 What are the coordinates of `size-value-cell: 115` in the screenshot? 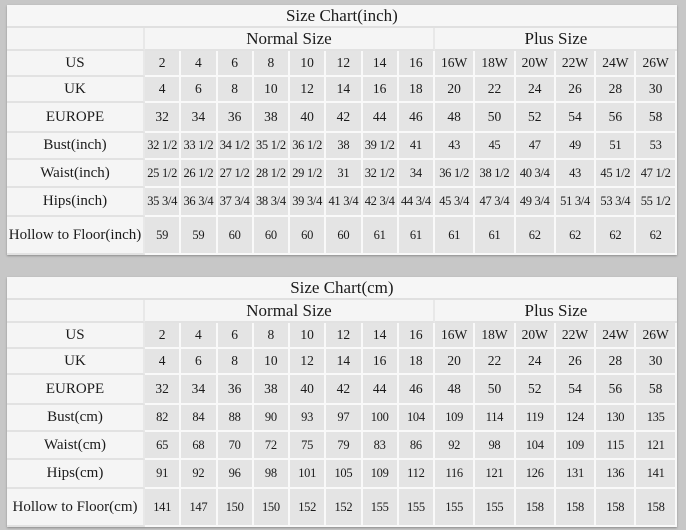 It's located at (616, 446).